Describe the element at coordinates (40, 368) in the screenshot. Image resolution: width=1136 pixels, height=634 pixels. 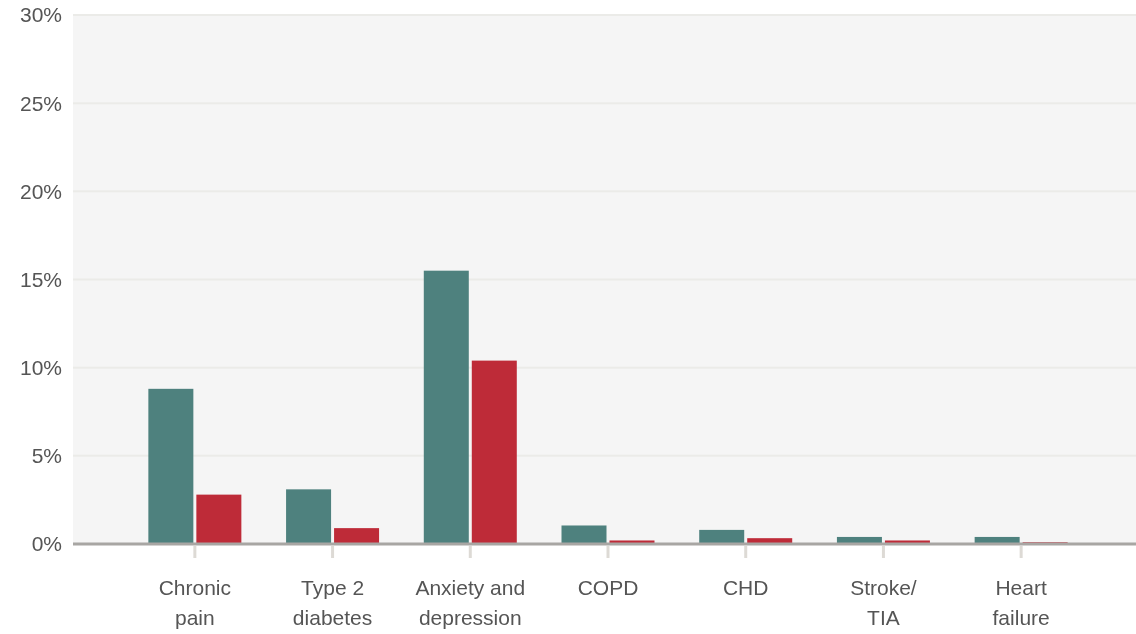
I see `y-tick-label: 10%` at that location.